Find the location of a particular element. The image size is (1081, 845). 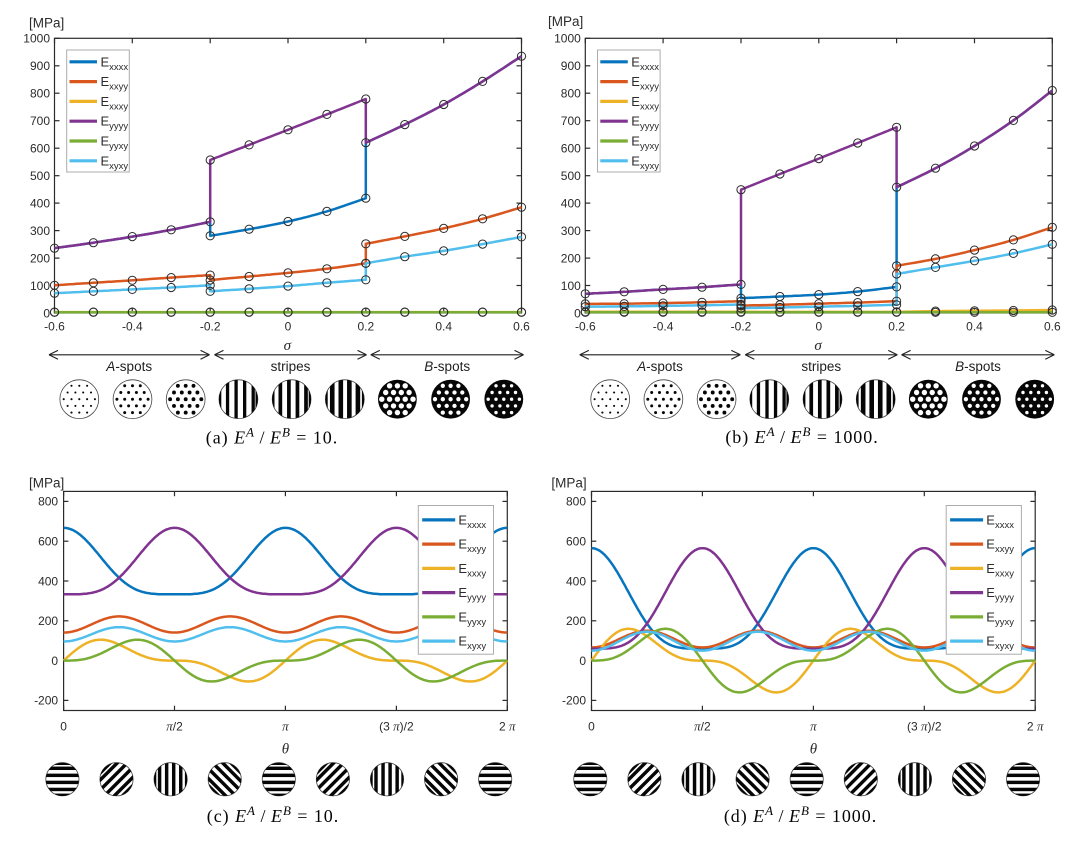

svg-text: (a) EA / EB = 10. is located at coordinates (272, 437).